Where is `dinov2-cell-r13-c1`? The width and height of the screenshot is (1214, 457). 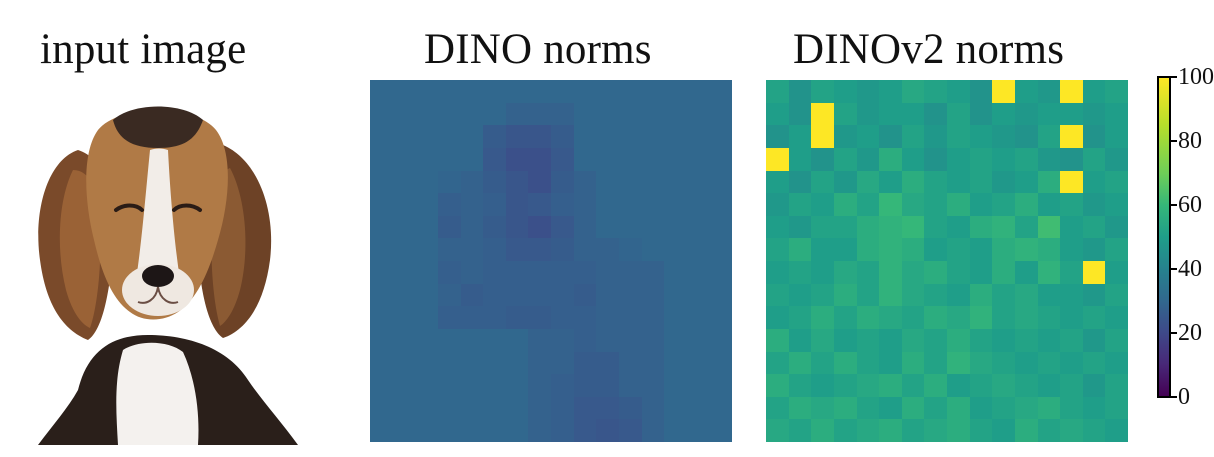
dinov2-cell-r13-c1 is located at coordinates (800, 385).